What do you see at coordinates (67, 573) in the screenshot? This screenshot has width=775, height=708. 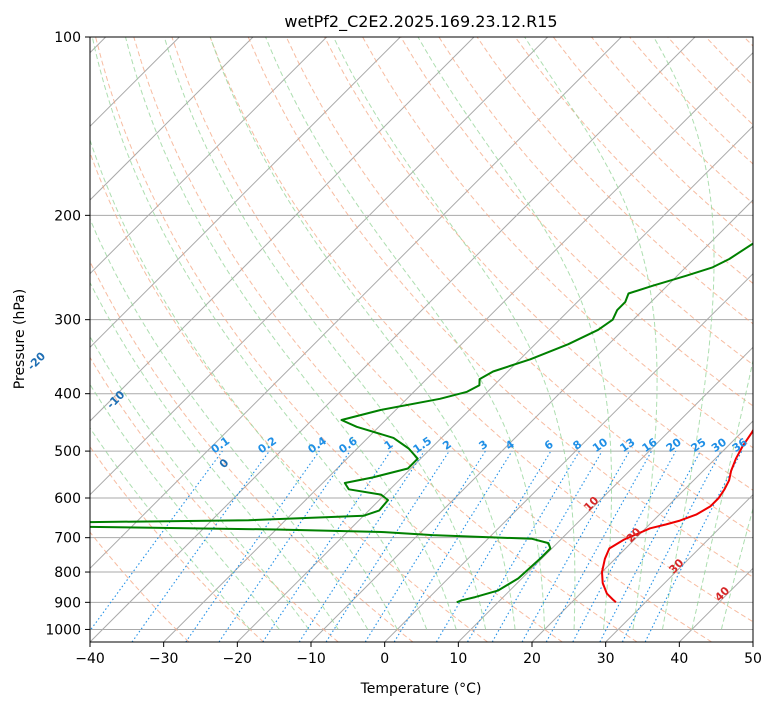 I see `y-tick-label: 800` at bounding box center [67, 573].